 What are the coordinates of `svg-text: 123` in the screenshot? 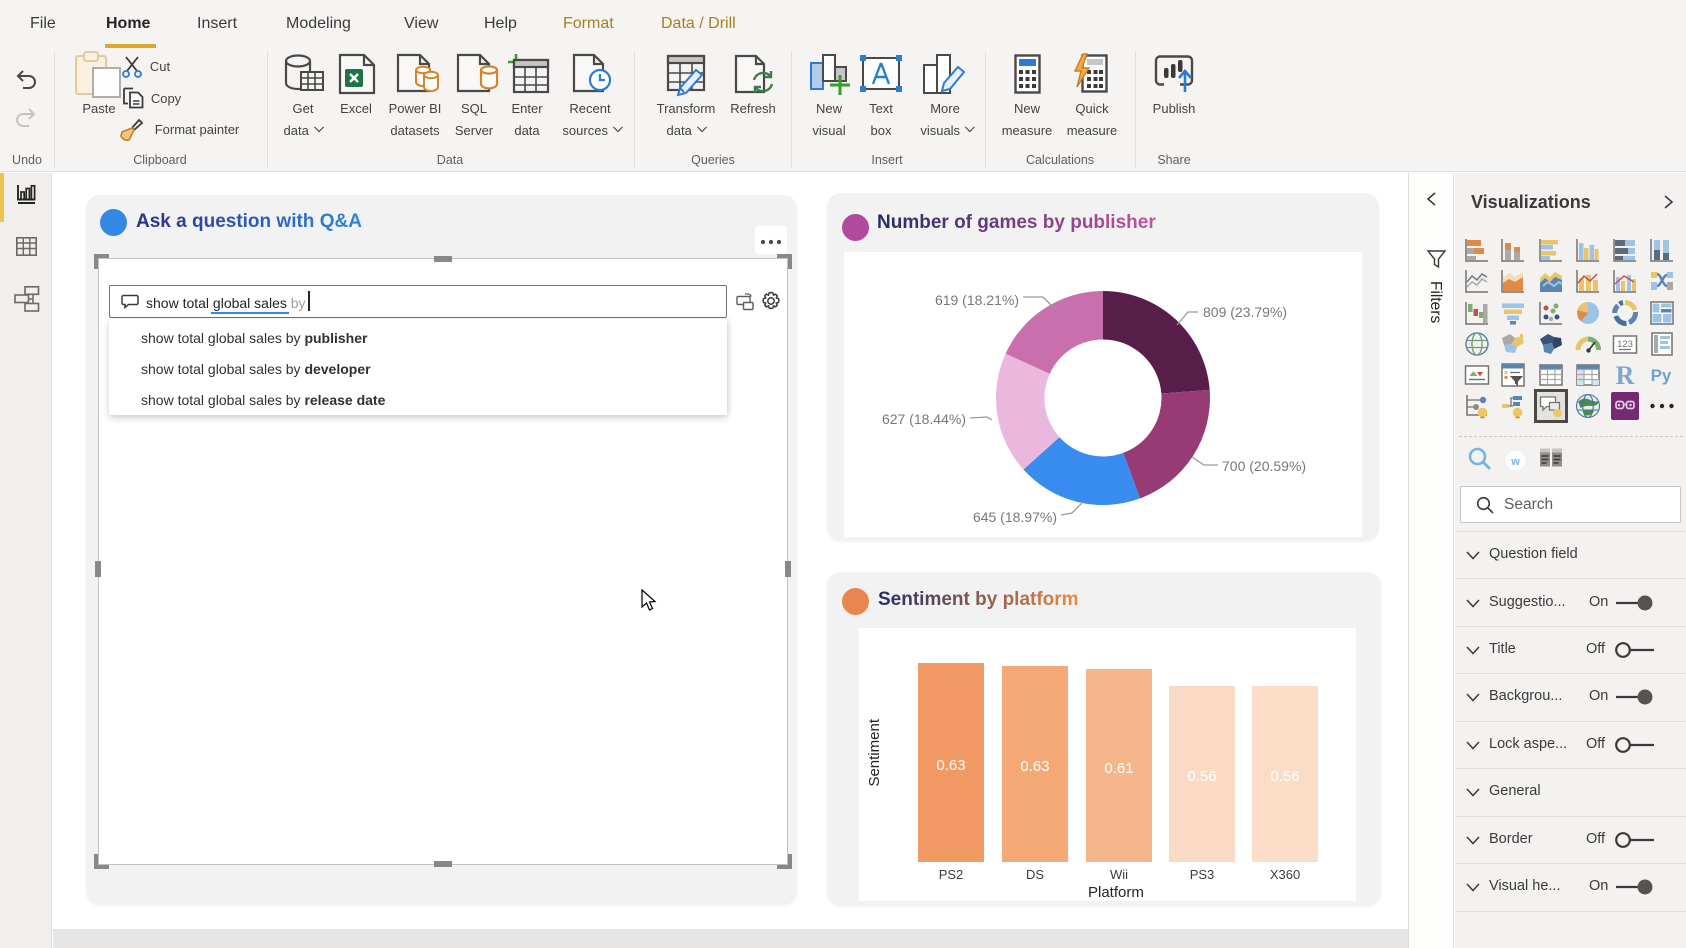 It's located at (1625, 344).